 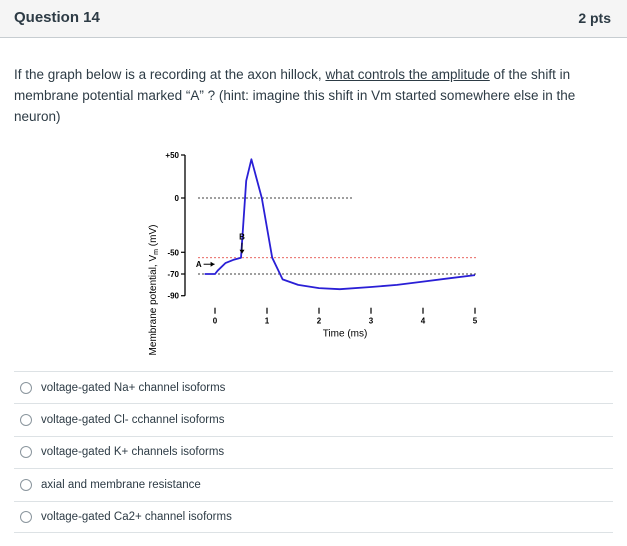 I want to click on marker-a-arrowhead, so click(x=212, y=264).